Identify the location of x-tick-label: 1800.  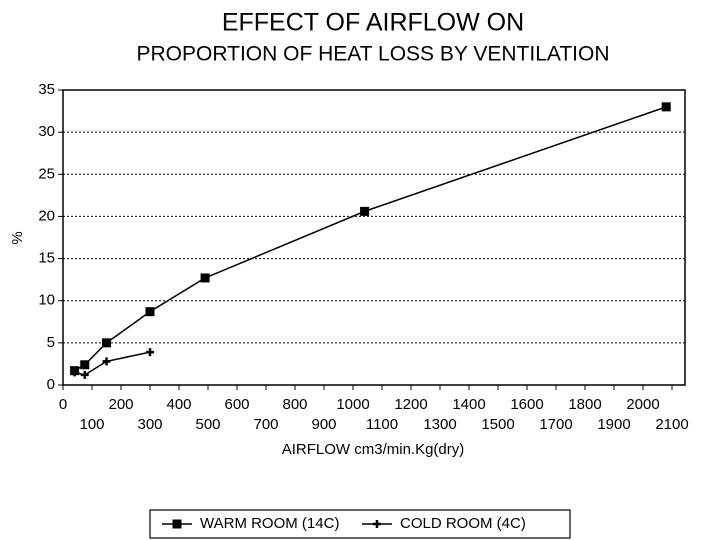
(584, 404).